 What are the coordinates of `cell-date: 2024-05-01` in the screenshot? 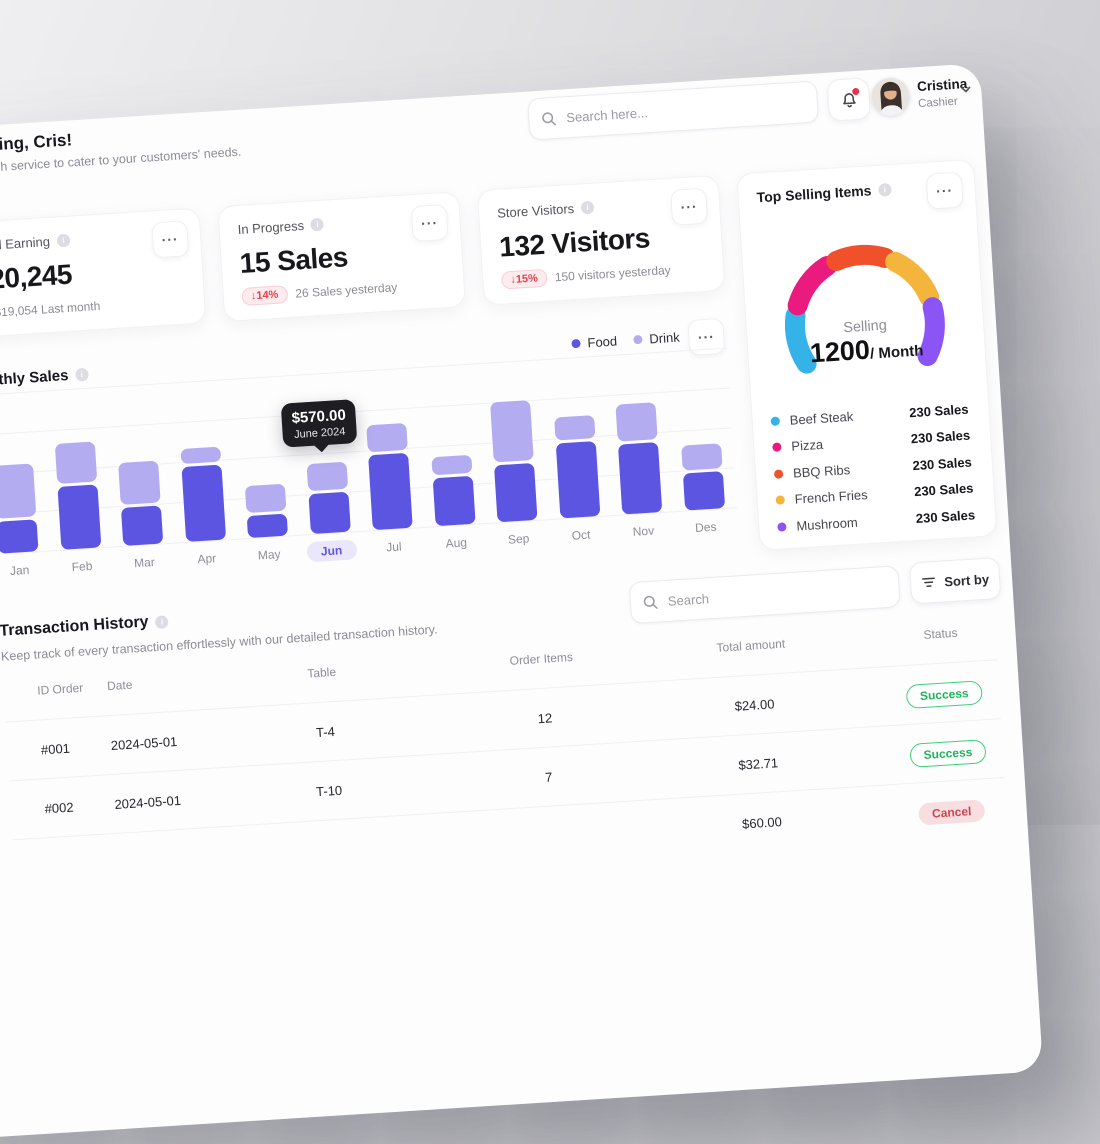 It's located at (148, 802).